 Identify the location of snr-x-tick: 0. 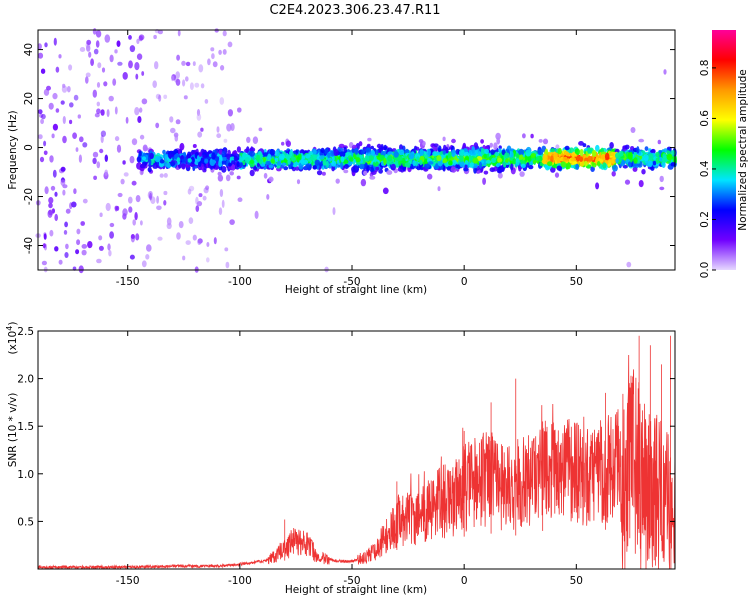
(464, 459).